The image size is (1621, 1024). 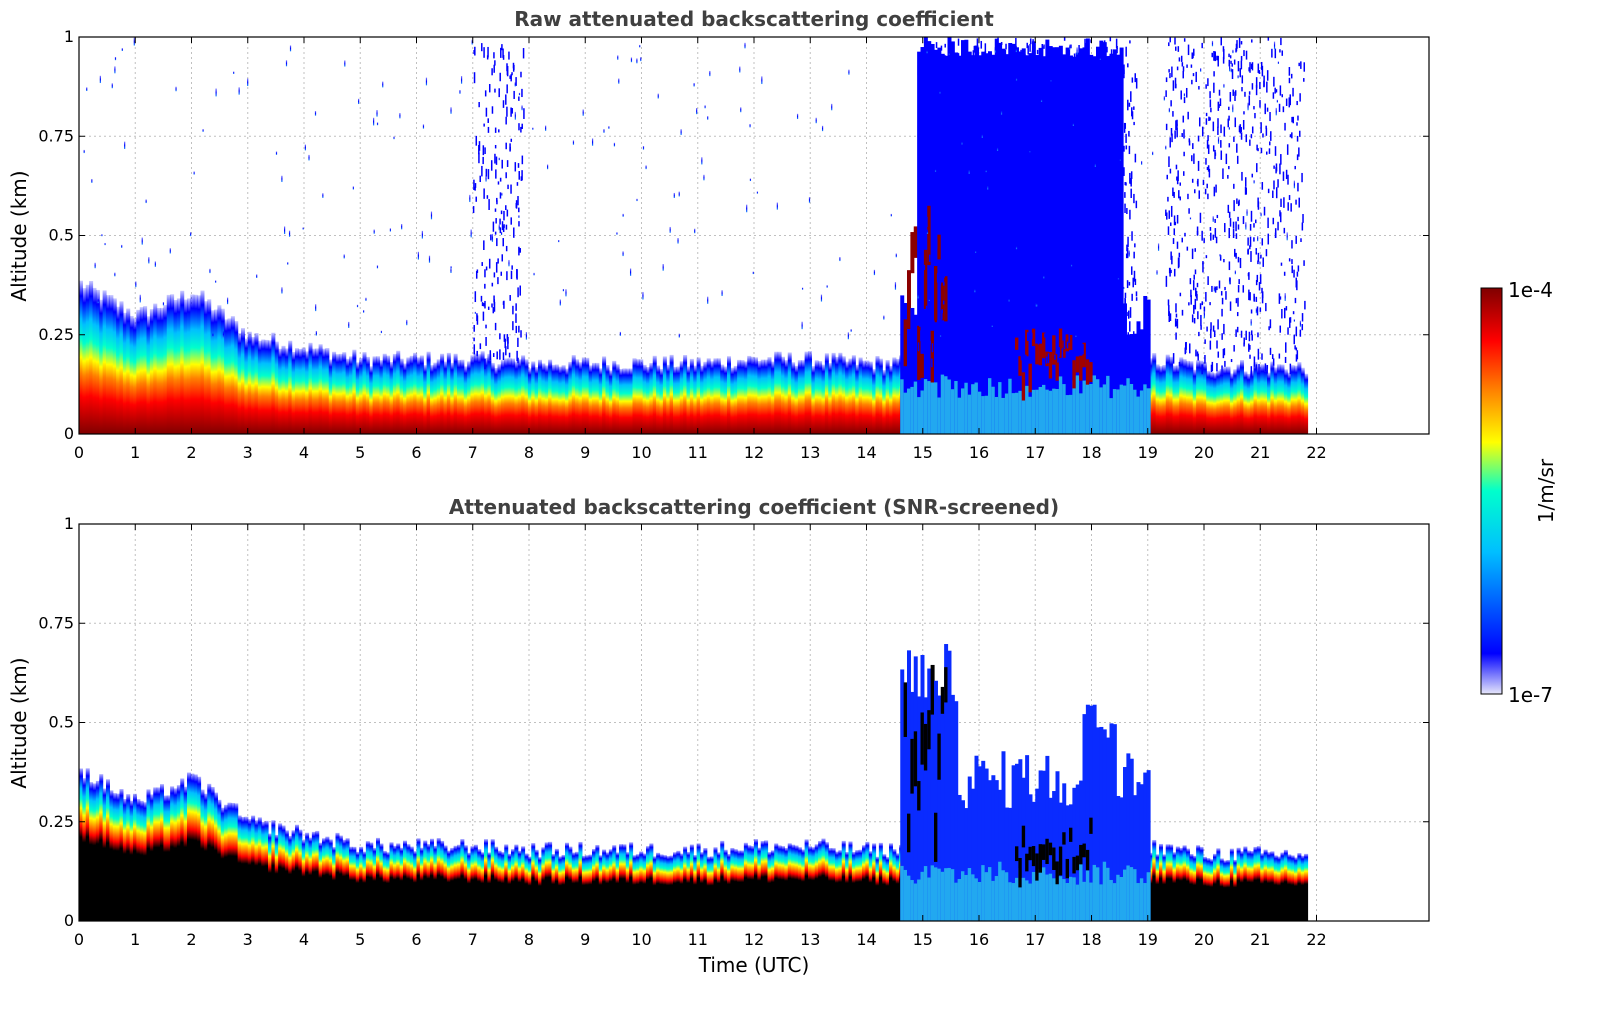 What do you see at coordinates (698, 939) in the screenshot?
I see `x-tick-label: 11` at bounding box center [698, 939].